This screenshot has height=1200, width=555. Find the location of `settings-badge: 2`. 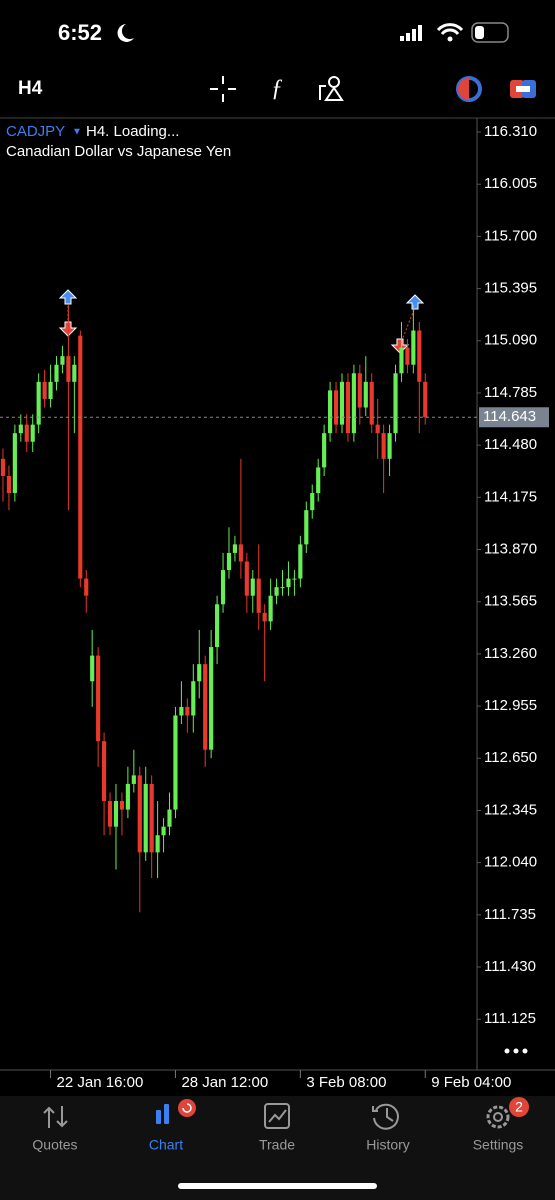

settings-badge: 2 is located at coordinates (519, 1107).